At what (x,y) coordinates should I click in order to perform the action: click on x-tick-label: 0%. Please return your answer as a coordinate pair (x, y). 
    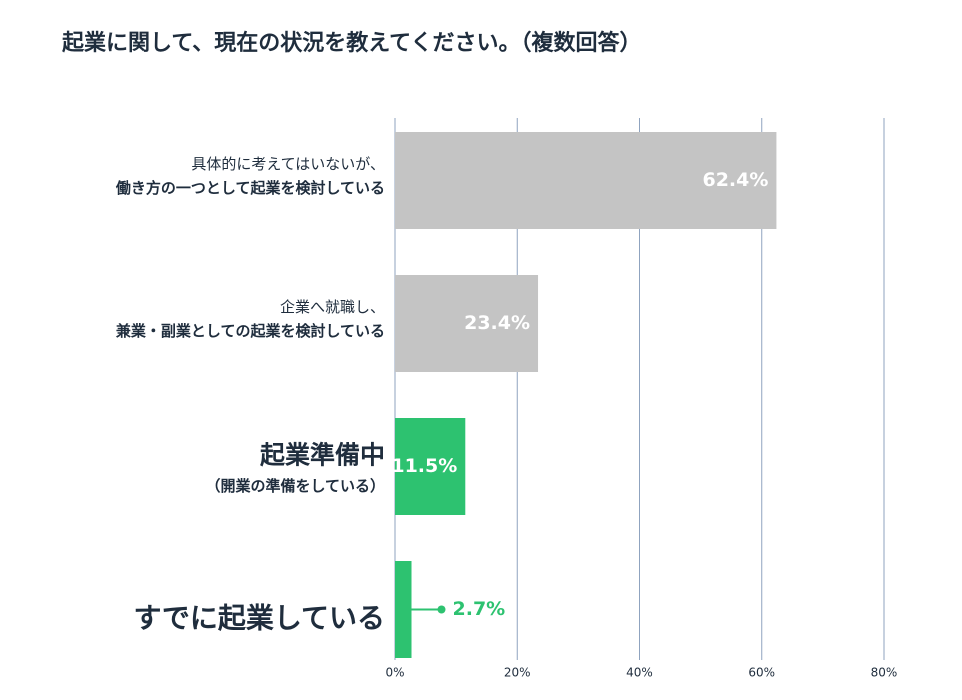
    Looking at the image, I should click on (394, 673).